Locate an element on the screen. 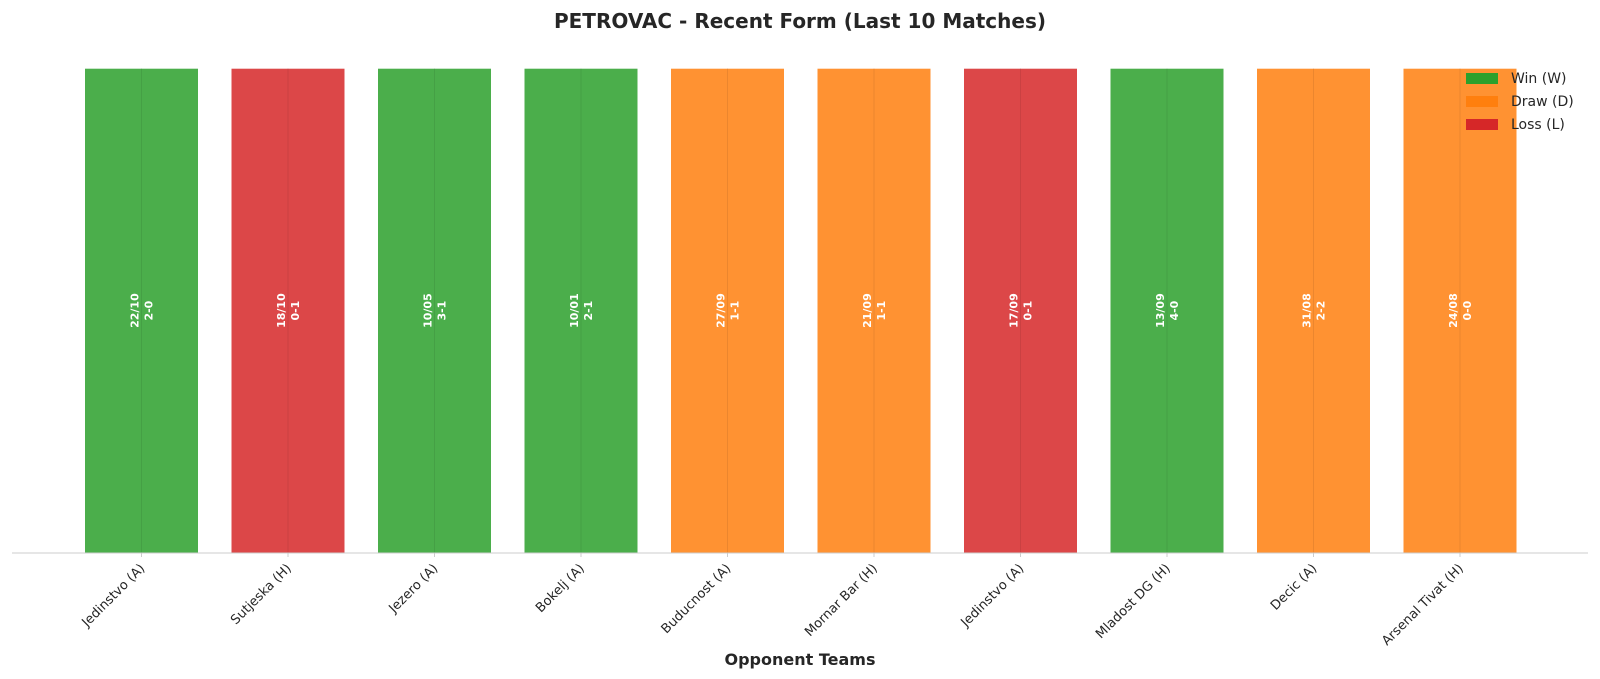 The image size is (1600, 679). bar-8-mladost-dg-h is located at coordinates (1167, 310).